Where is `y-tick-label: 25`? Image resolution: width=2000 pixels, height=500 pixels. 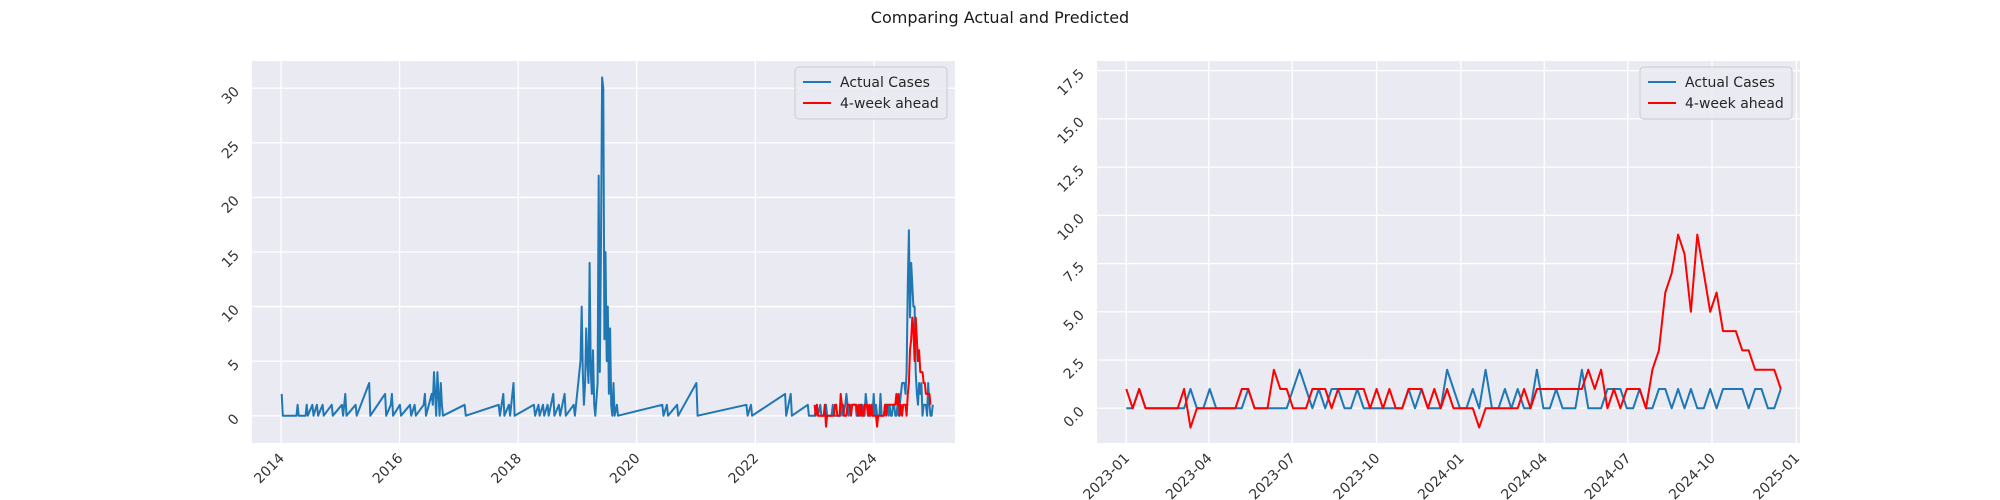 y-tick-label: 25 is located at coordinates (231, 150).